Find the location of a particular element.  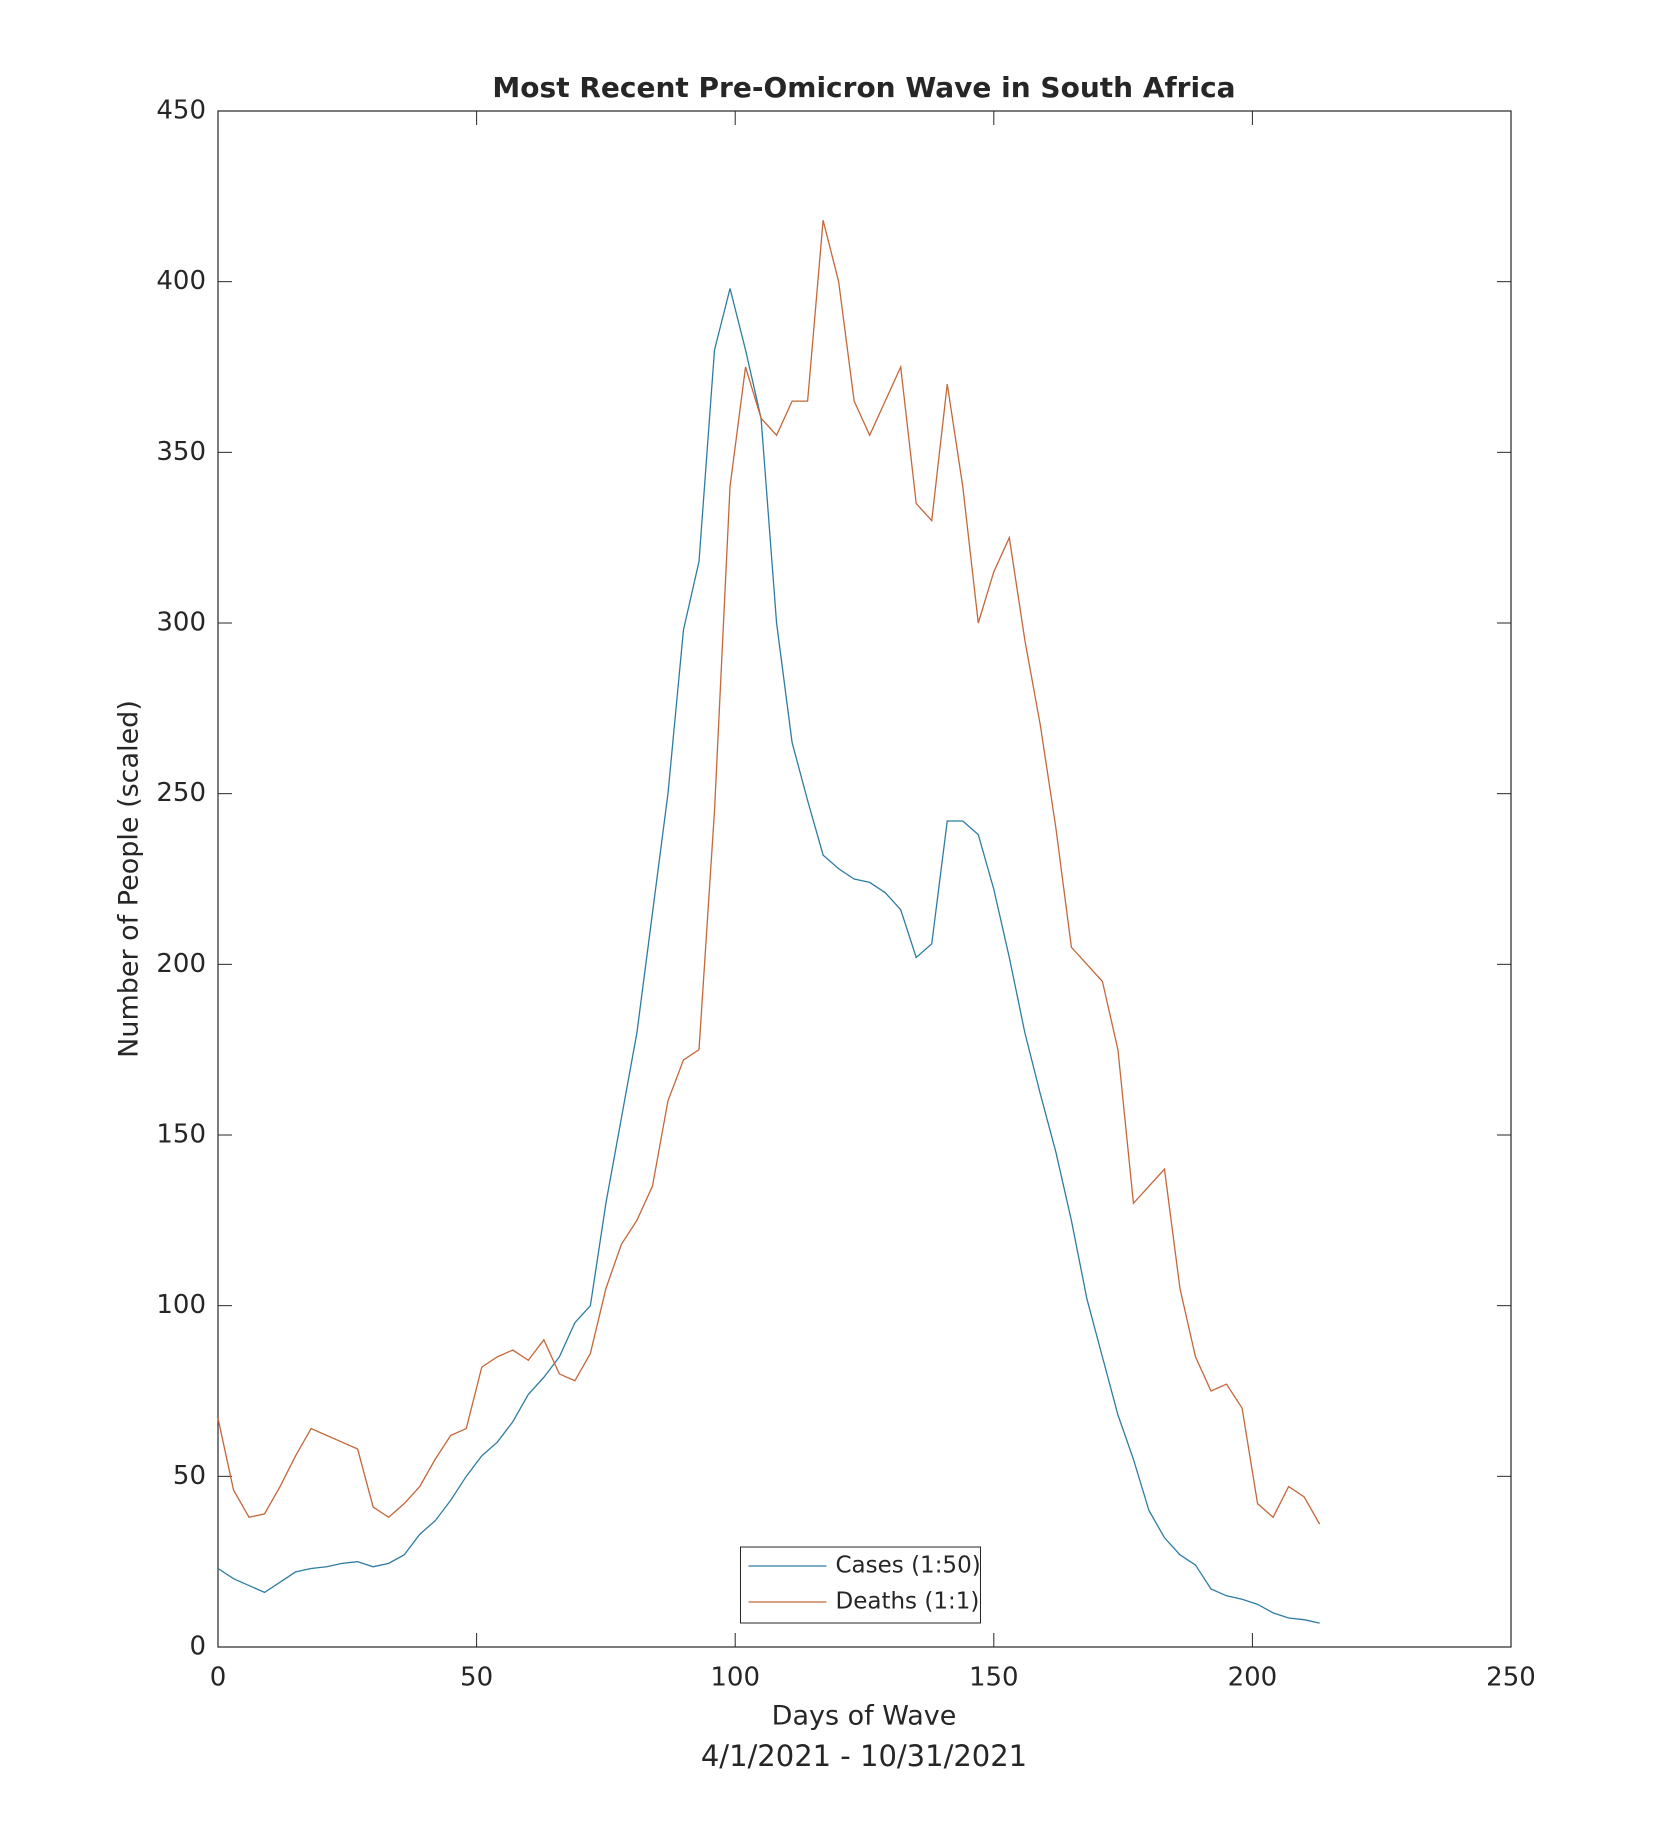

x-tick-label: 250 is located at coordinates (1511, 1678).